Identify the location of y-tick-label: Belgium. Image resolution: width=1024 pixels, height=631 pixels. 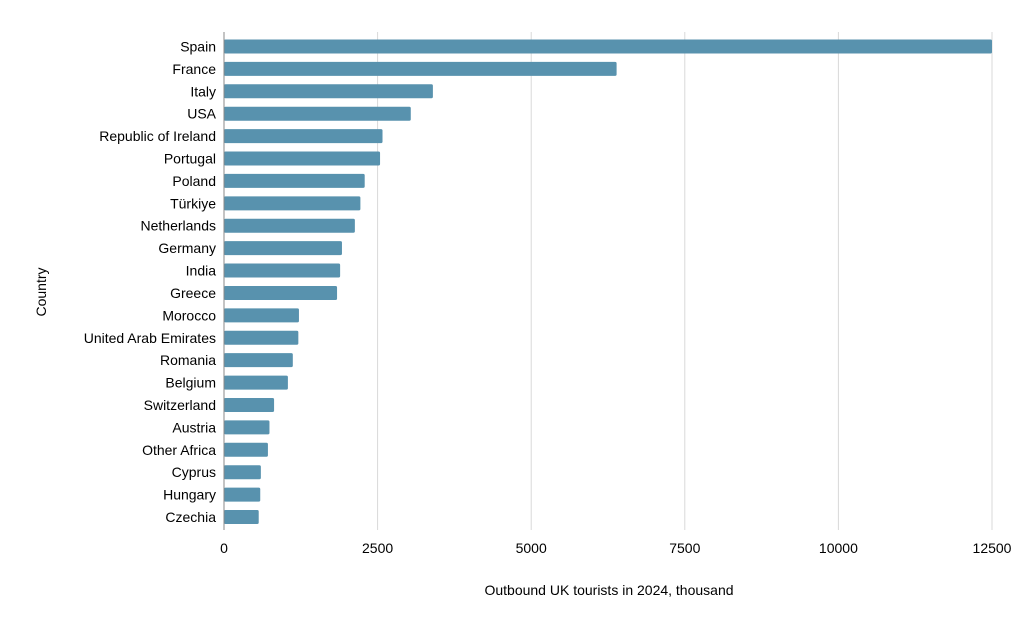
(190, 383).